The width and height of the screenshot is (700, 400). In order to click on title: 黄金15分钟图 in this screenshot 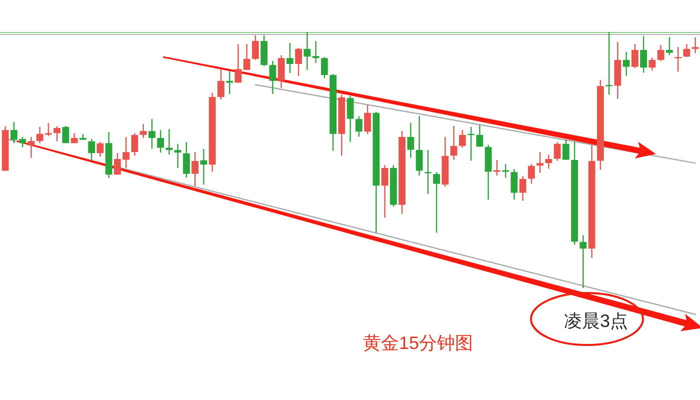, I will do `click(418, 343)`.